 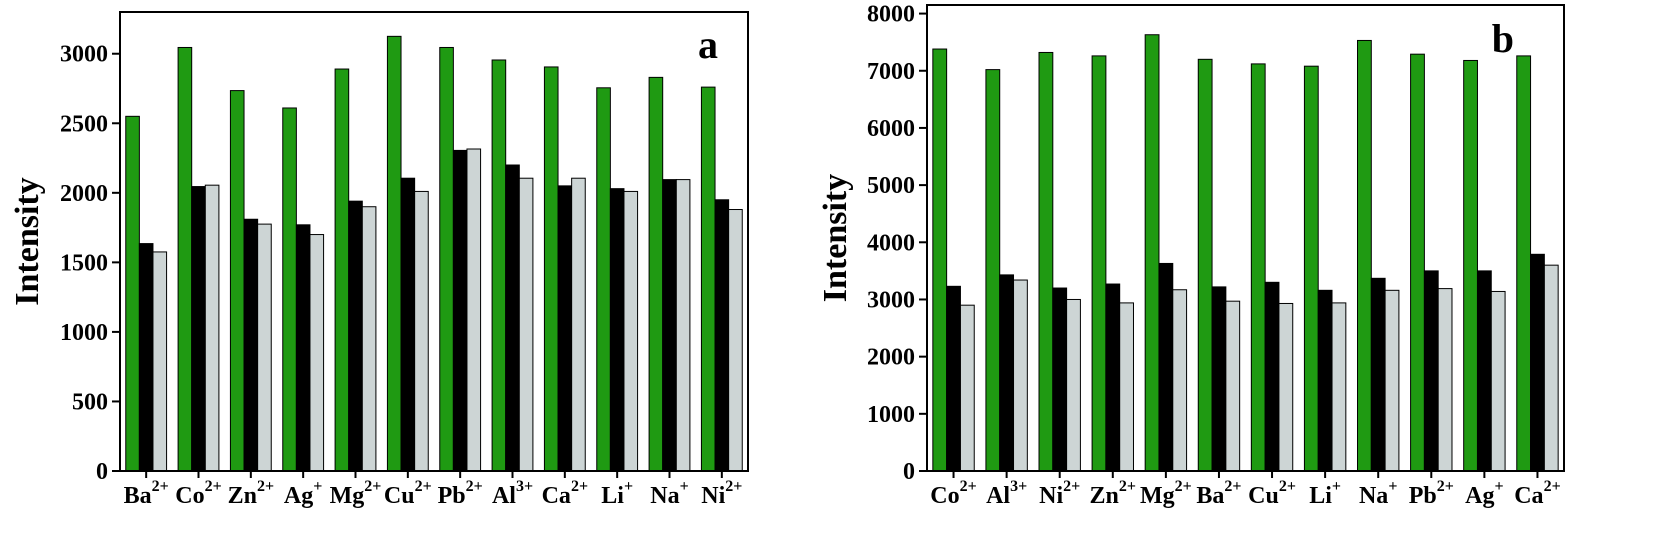 What do you see at coordinates (84, 263) in the screenshot?
I see `y-tick-label: 1500` at bounding box center [84, 263].